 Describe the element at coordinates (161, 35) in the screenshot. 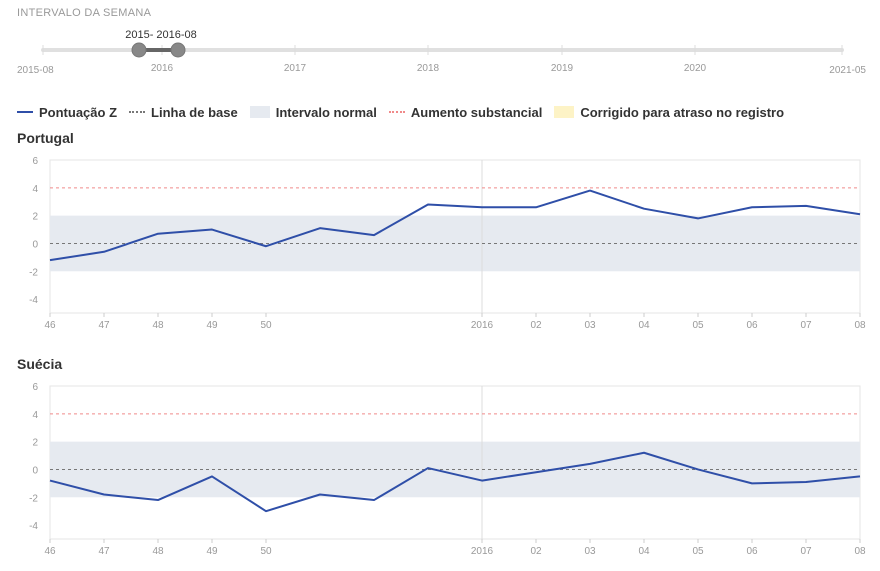

I see `range-handle-label: 2015- 2016-08` at that location.